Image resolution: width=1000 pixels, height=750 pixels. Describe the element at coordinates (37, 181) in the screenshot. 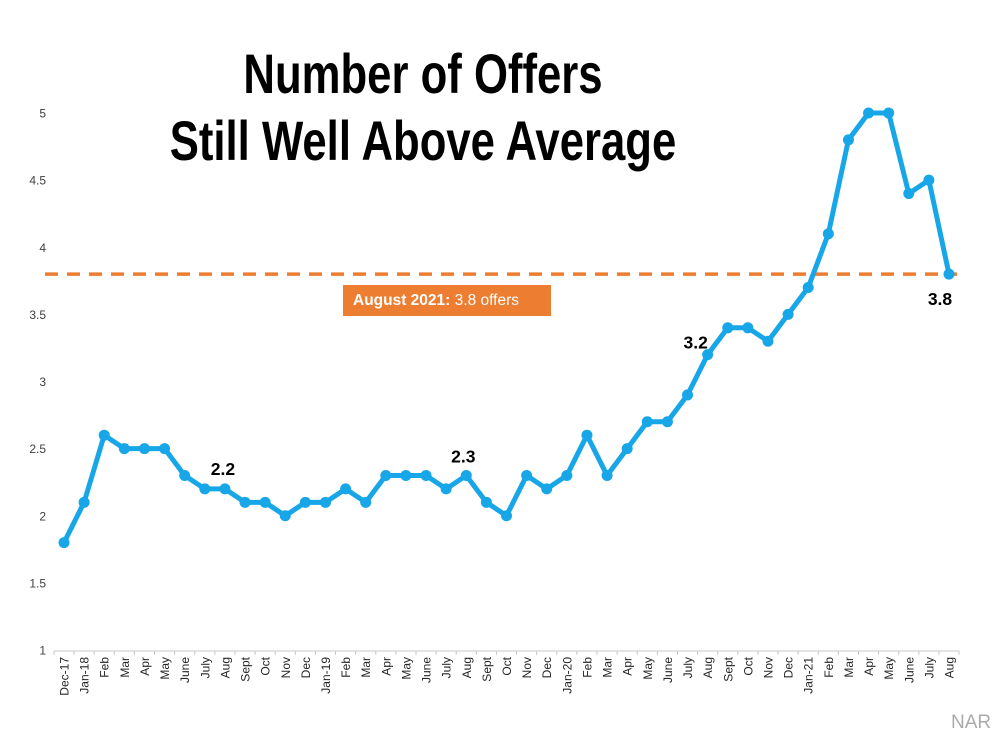

I see `y-tick-label: 4.5` at that location.